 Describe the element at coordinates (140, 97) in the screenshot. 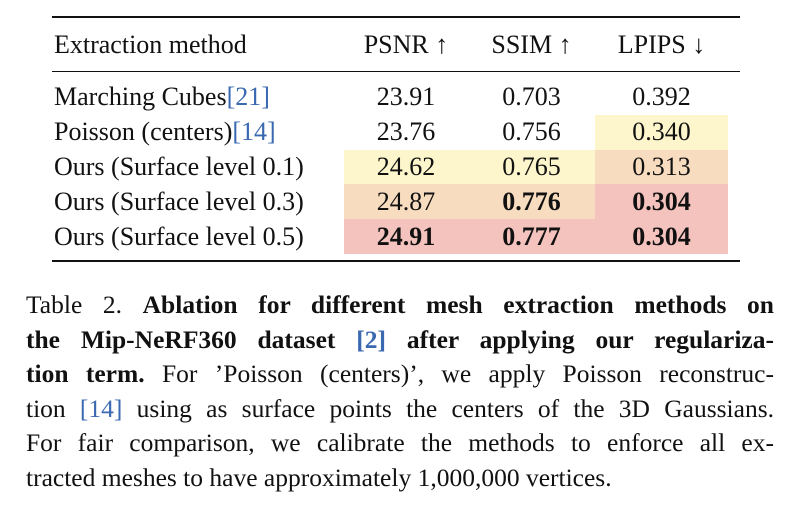

I see `method-label: Marching Cubes` at that location.